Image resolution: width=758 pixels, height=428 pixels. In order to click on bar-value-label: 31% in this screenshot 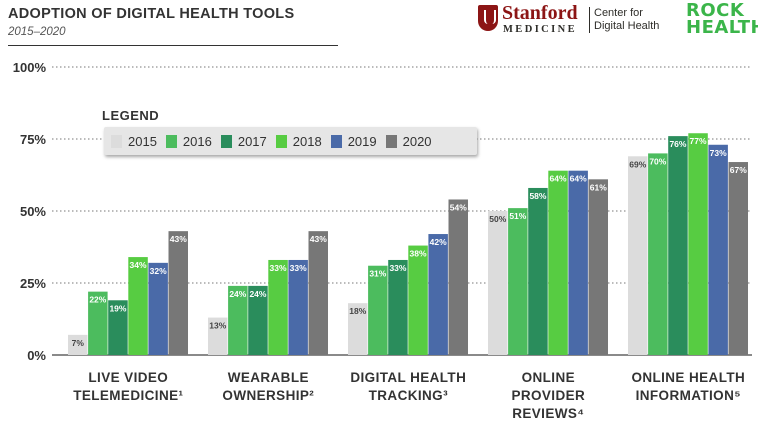, I will do `click(377, 274)`.